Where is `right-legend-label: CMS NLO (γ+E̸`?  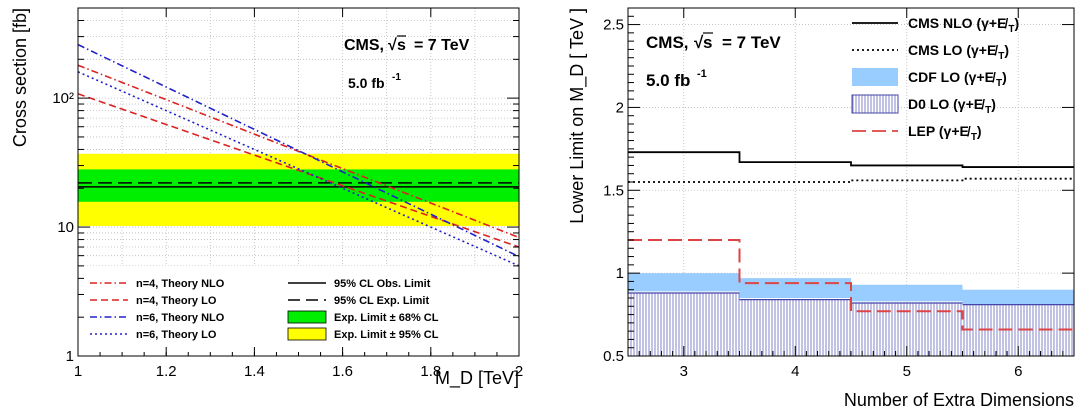 right-legend-label: CMS NLO (γ+E̸ is located at coordinates (958, 23).